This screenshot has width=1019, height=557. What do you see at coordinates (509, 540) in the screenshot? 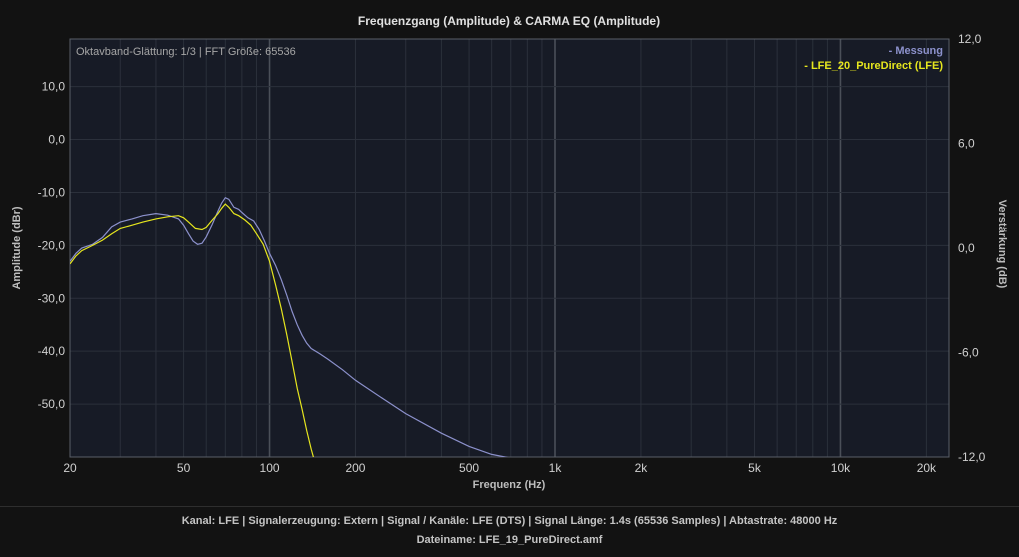
I see `footer-filename: Dateiname: LFE_19_PureDirect.amf` at bounding box center [509, 540].